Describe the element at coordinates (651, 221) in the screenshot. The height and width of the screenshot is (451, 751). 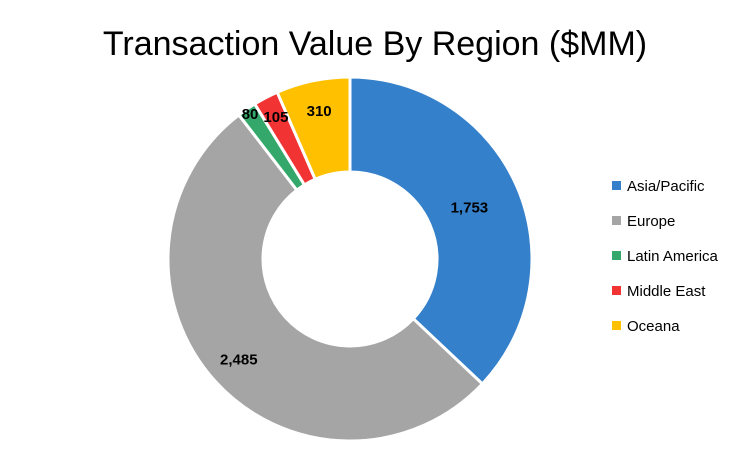
I see `legend-label-europe: Europe` at that location.